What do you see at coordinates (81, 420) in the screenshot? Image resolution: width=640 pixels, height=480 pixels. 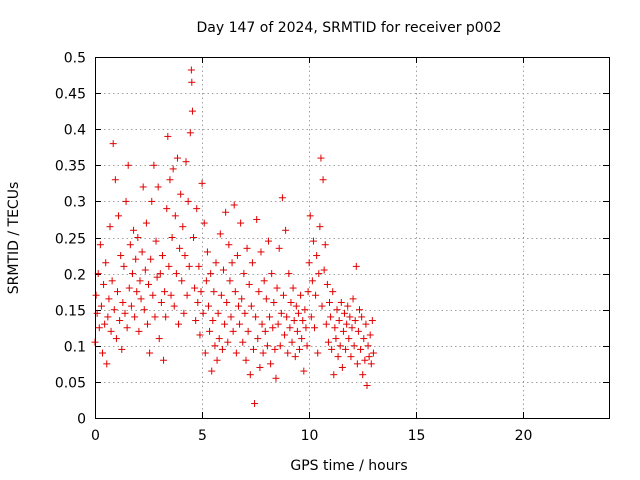 I see `y-tick-label: 0` at bounding box center [81, 420].